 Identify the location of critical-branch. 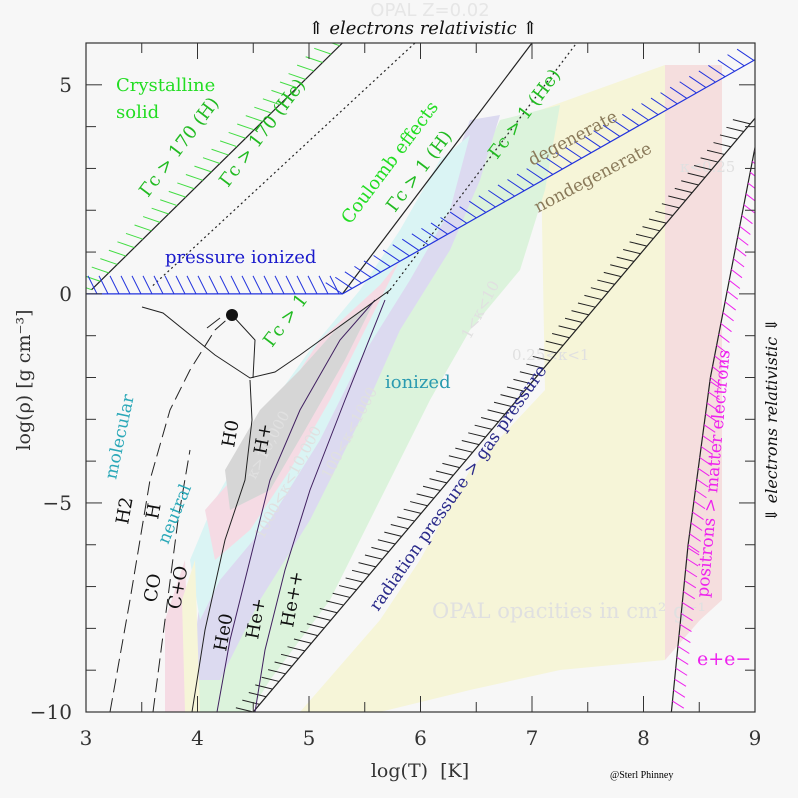
(243, 346).